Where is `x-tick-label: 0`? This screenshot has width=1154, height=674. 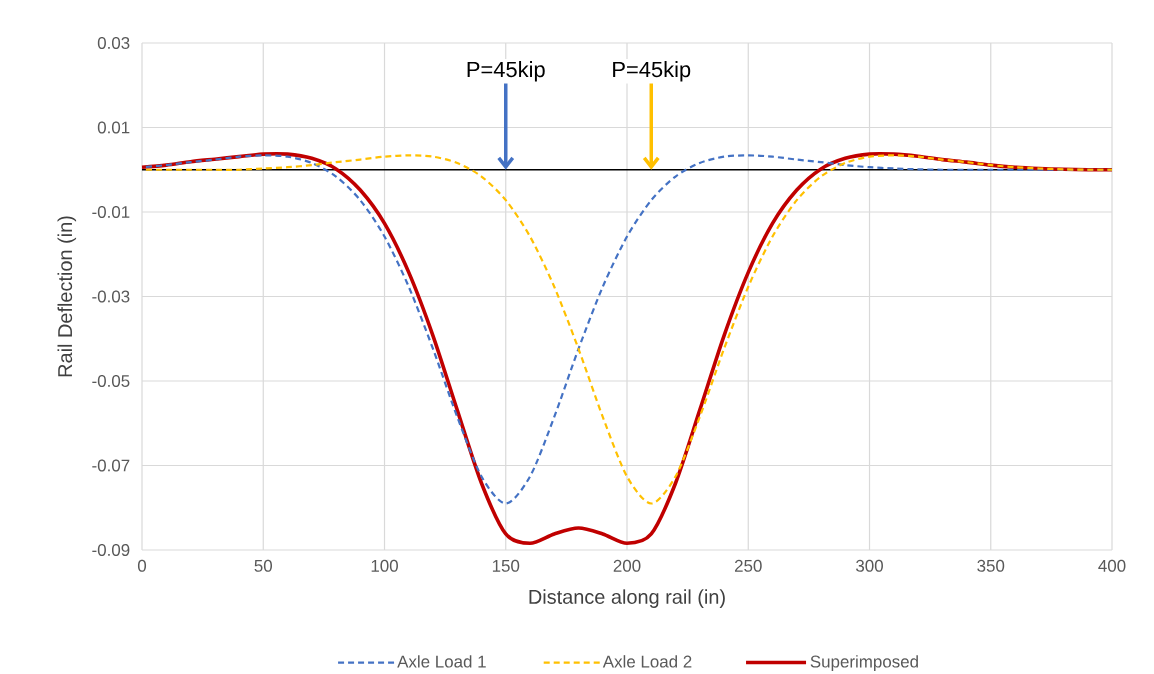
x-tick-label: 0 is located at coordinates (142, 565).